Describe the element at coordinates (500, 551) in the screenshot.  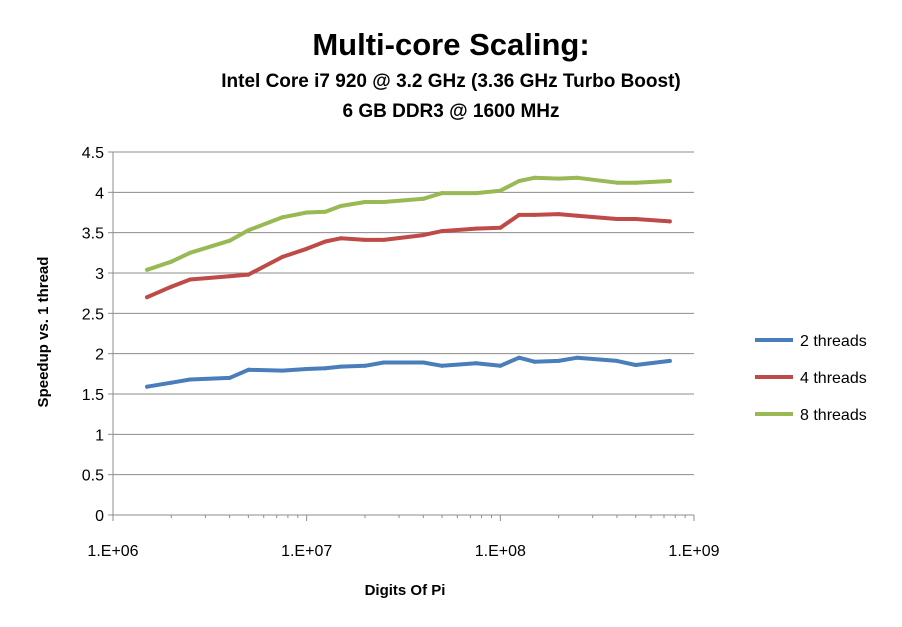
I see `x-tick-label: 1.E+08` at that location.